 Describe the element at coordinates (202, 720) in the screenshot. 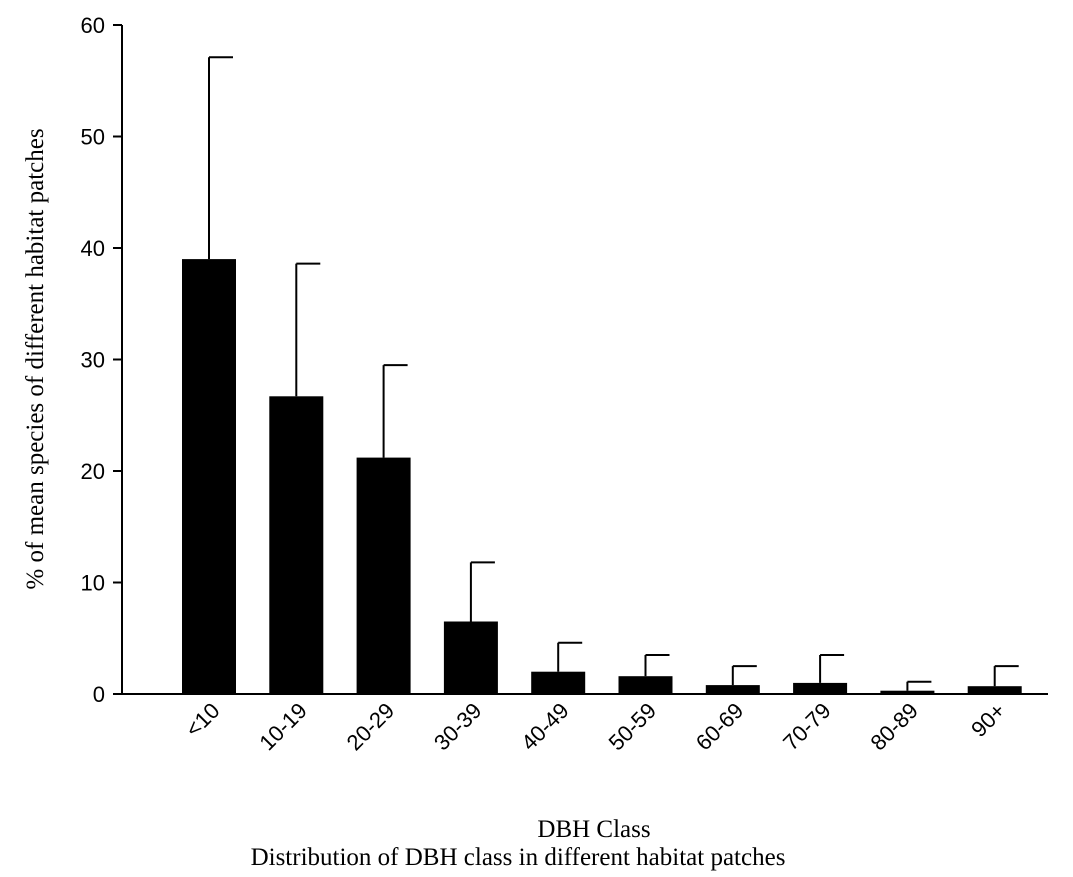

I see `x-tick-label: <10` at that location.